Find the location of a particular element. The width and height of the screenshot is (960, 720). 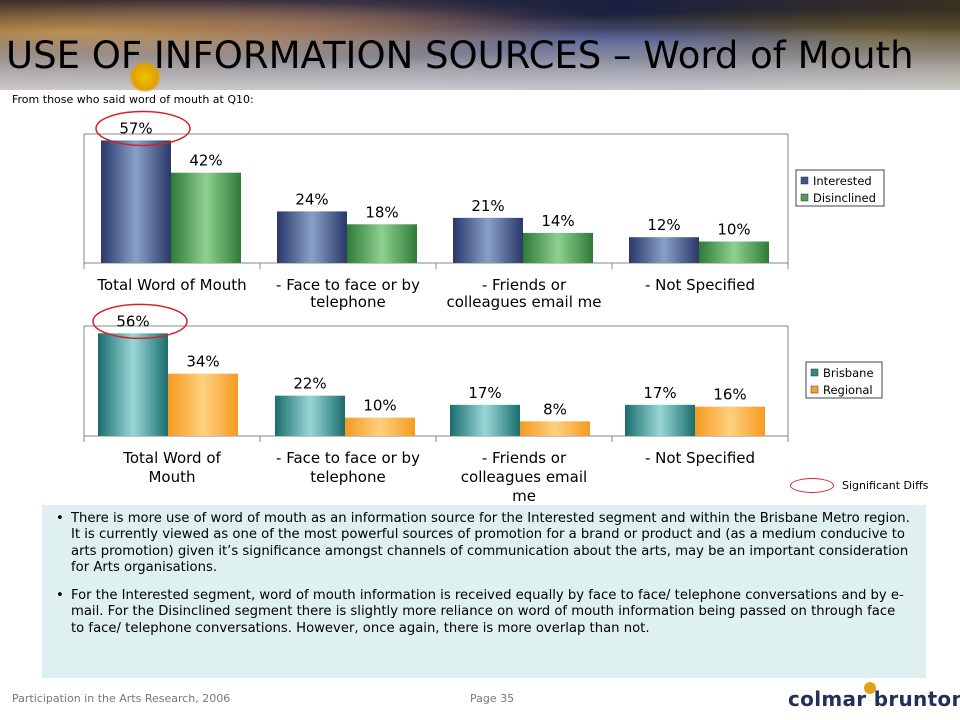

colmar-brunton-logo: colmar brunton is located at coordinates (874, 697).